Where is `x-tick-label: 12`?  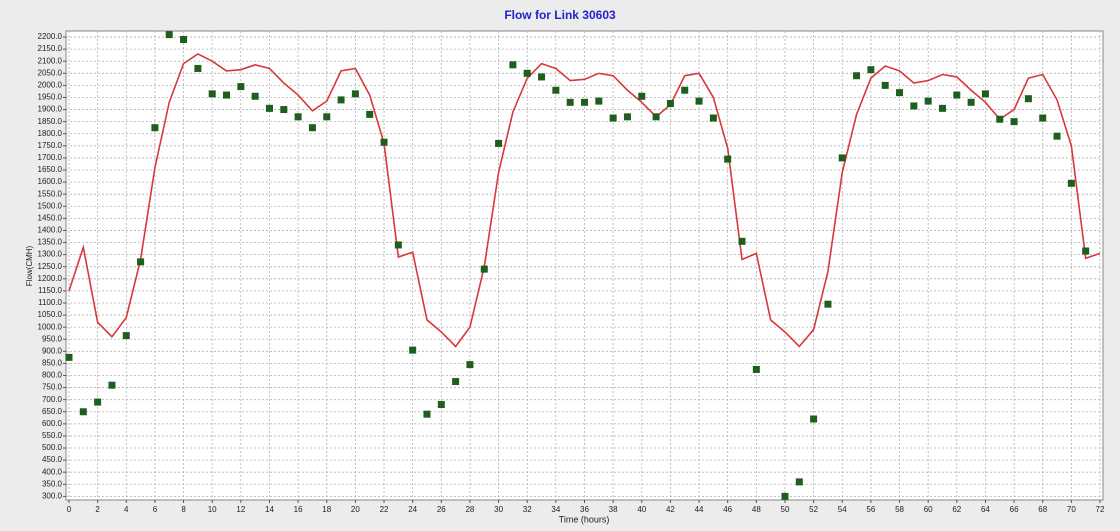 x-tick-label: 12 is located at coordinates (240, 509).